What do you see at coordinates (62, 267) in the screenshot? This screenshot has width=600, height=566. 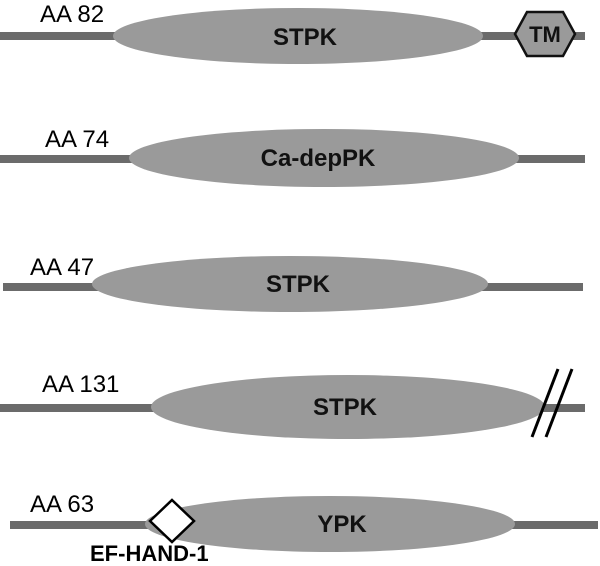 I see `position-label: AA 47` at bounding box center [62, 267].